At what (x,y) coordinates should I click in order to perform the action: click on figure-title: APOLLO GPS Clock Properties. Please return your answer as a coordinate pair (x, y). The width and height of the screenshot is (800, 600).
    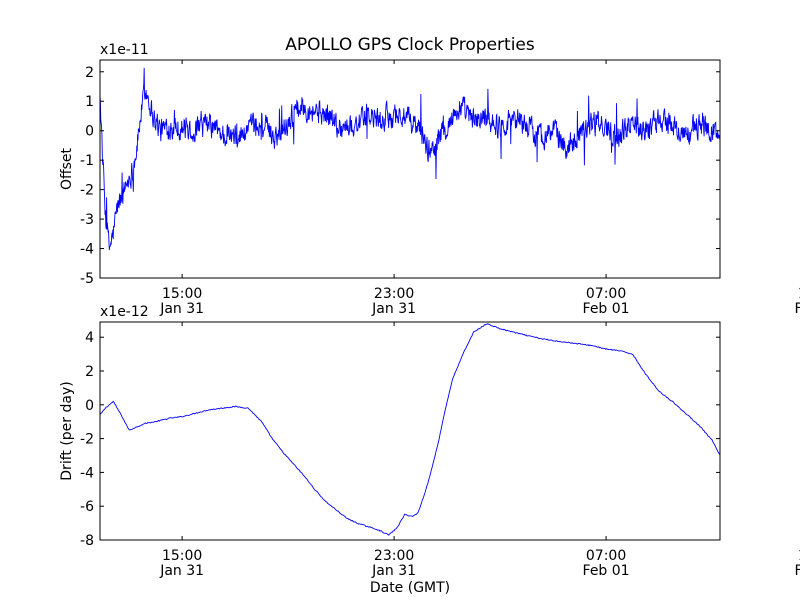
    Looking at the image, I should click on (410, 45).